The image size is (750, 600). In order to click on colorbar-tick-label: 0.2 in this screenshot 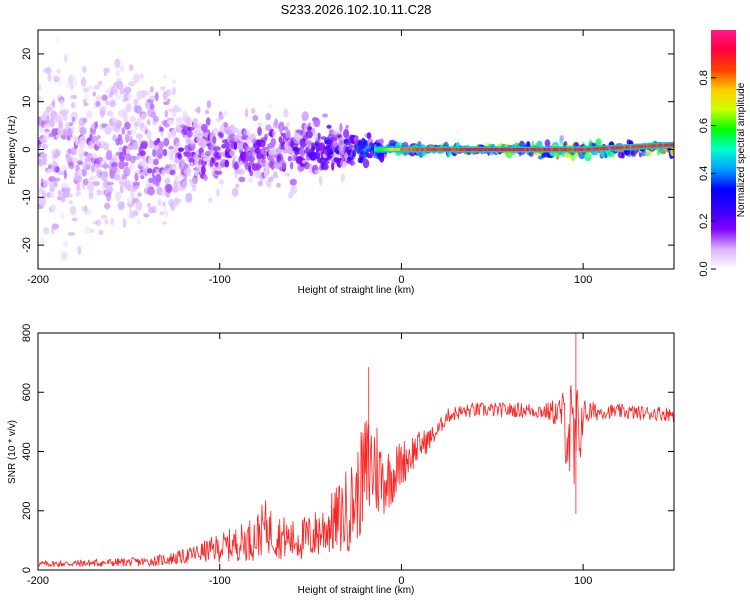, I will do `click(704, 221)`.